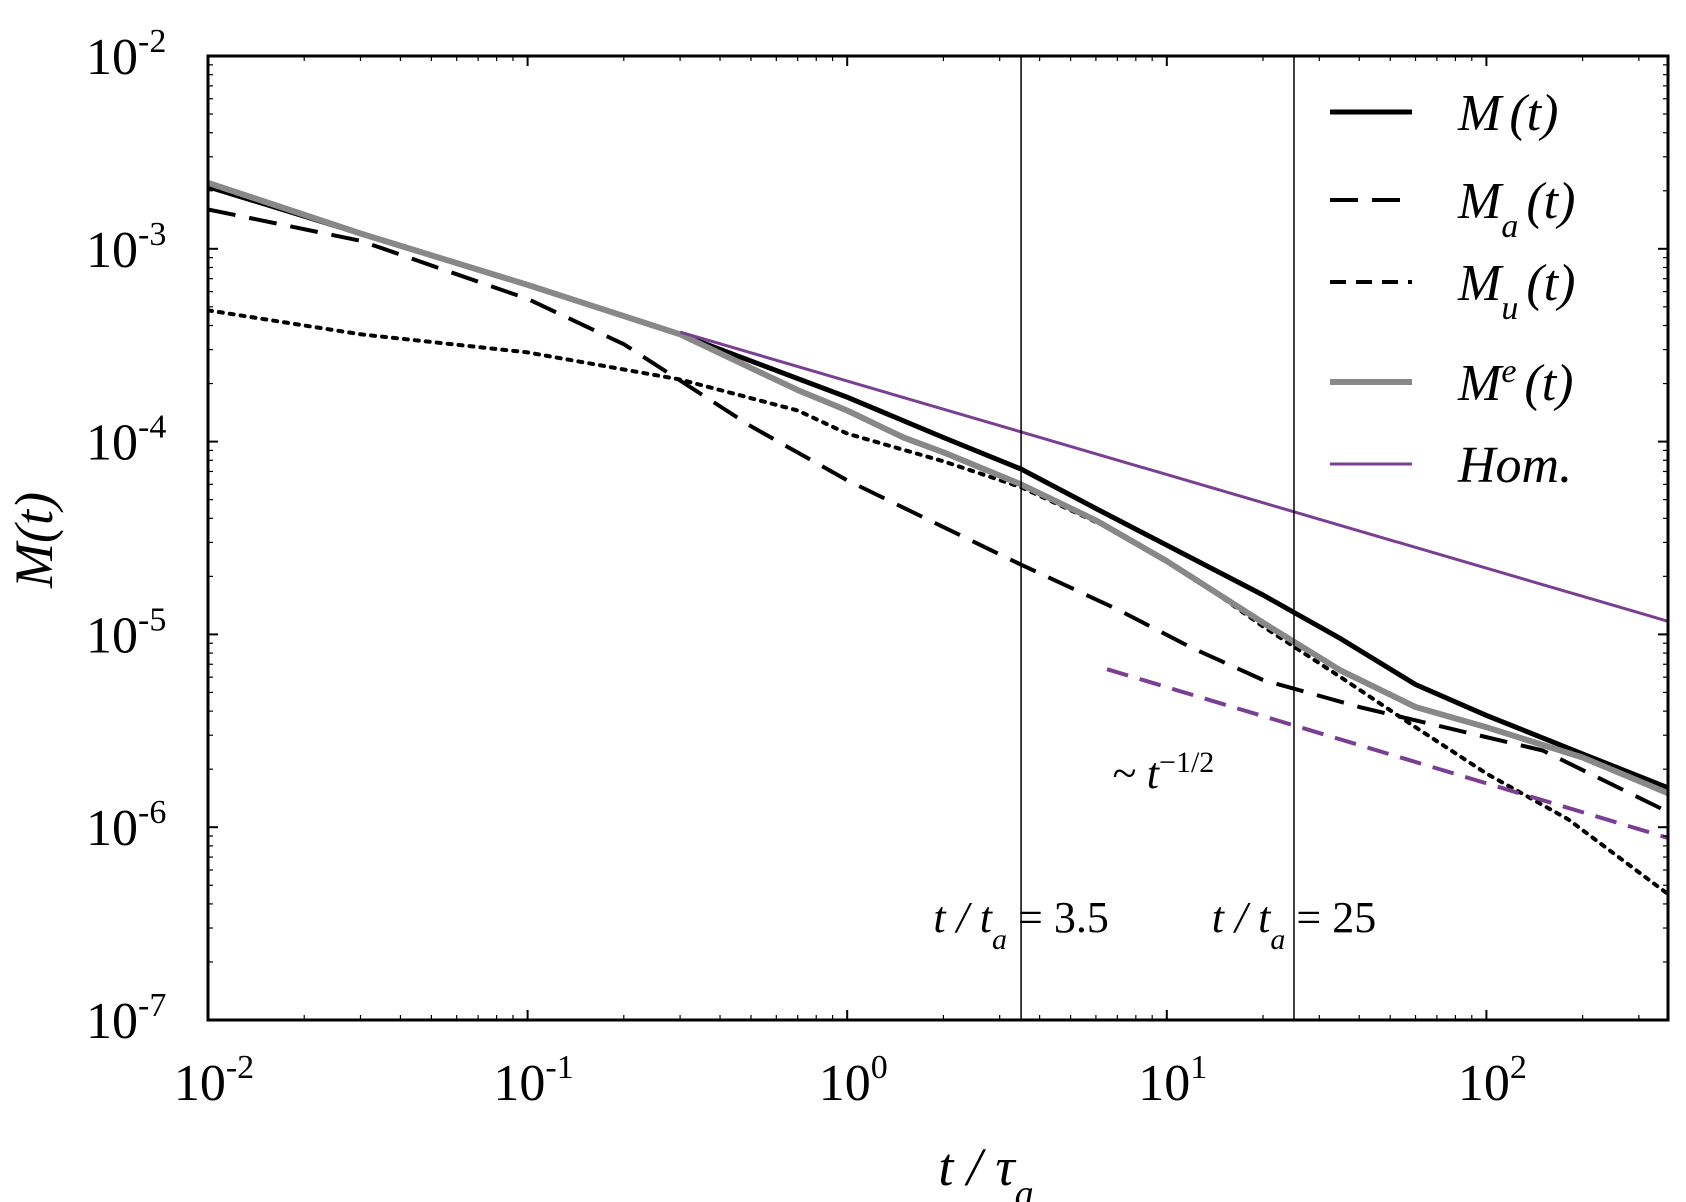 The width and height of the screenshot is (1686, 1202). What do you see at coordinates (533, 1080) in the screenshot?
I see `x-tick-label: 10⁻¹` at bounding box center [533, 1080].